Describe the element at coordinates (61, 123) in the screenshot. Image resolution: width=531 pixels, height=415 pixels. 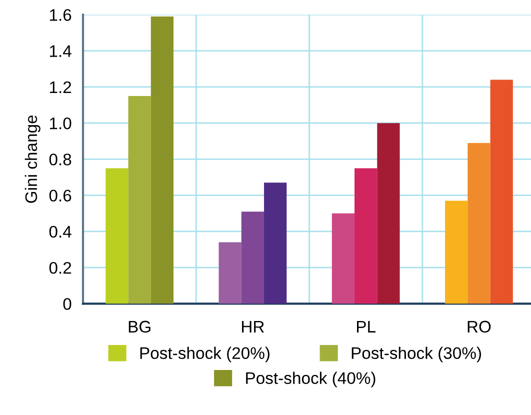
I see `y-tick-label: 1.0` at that location.